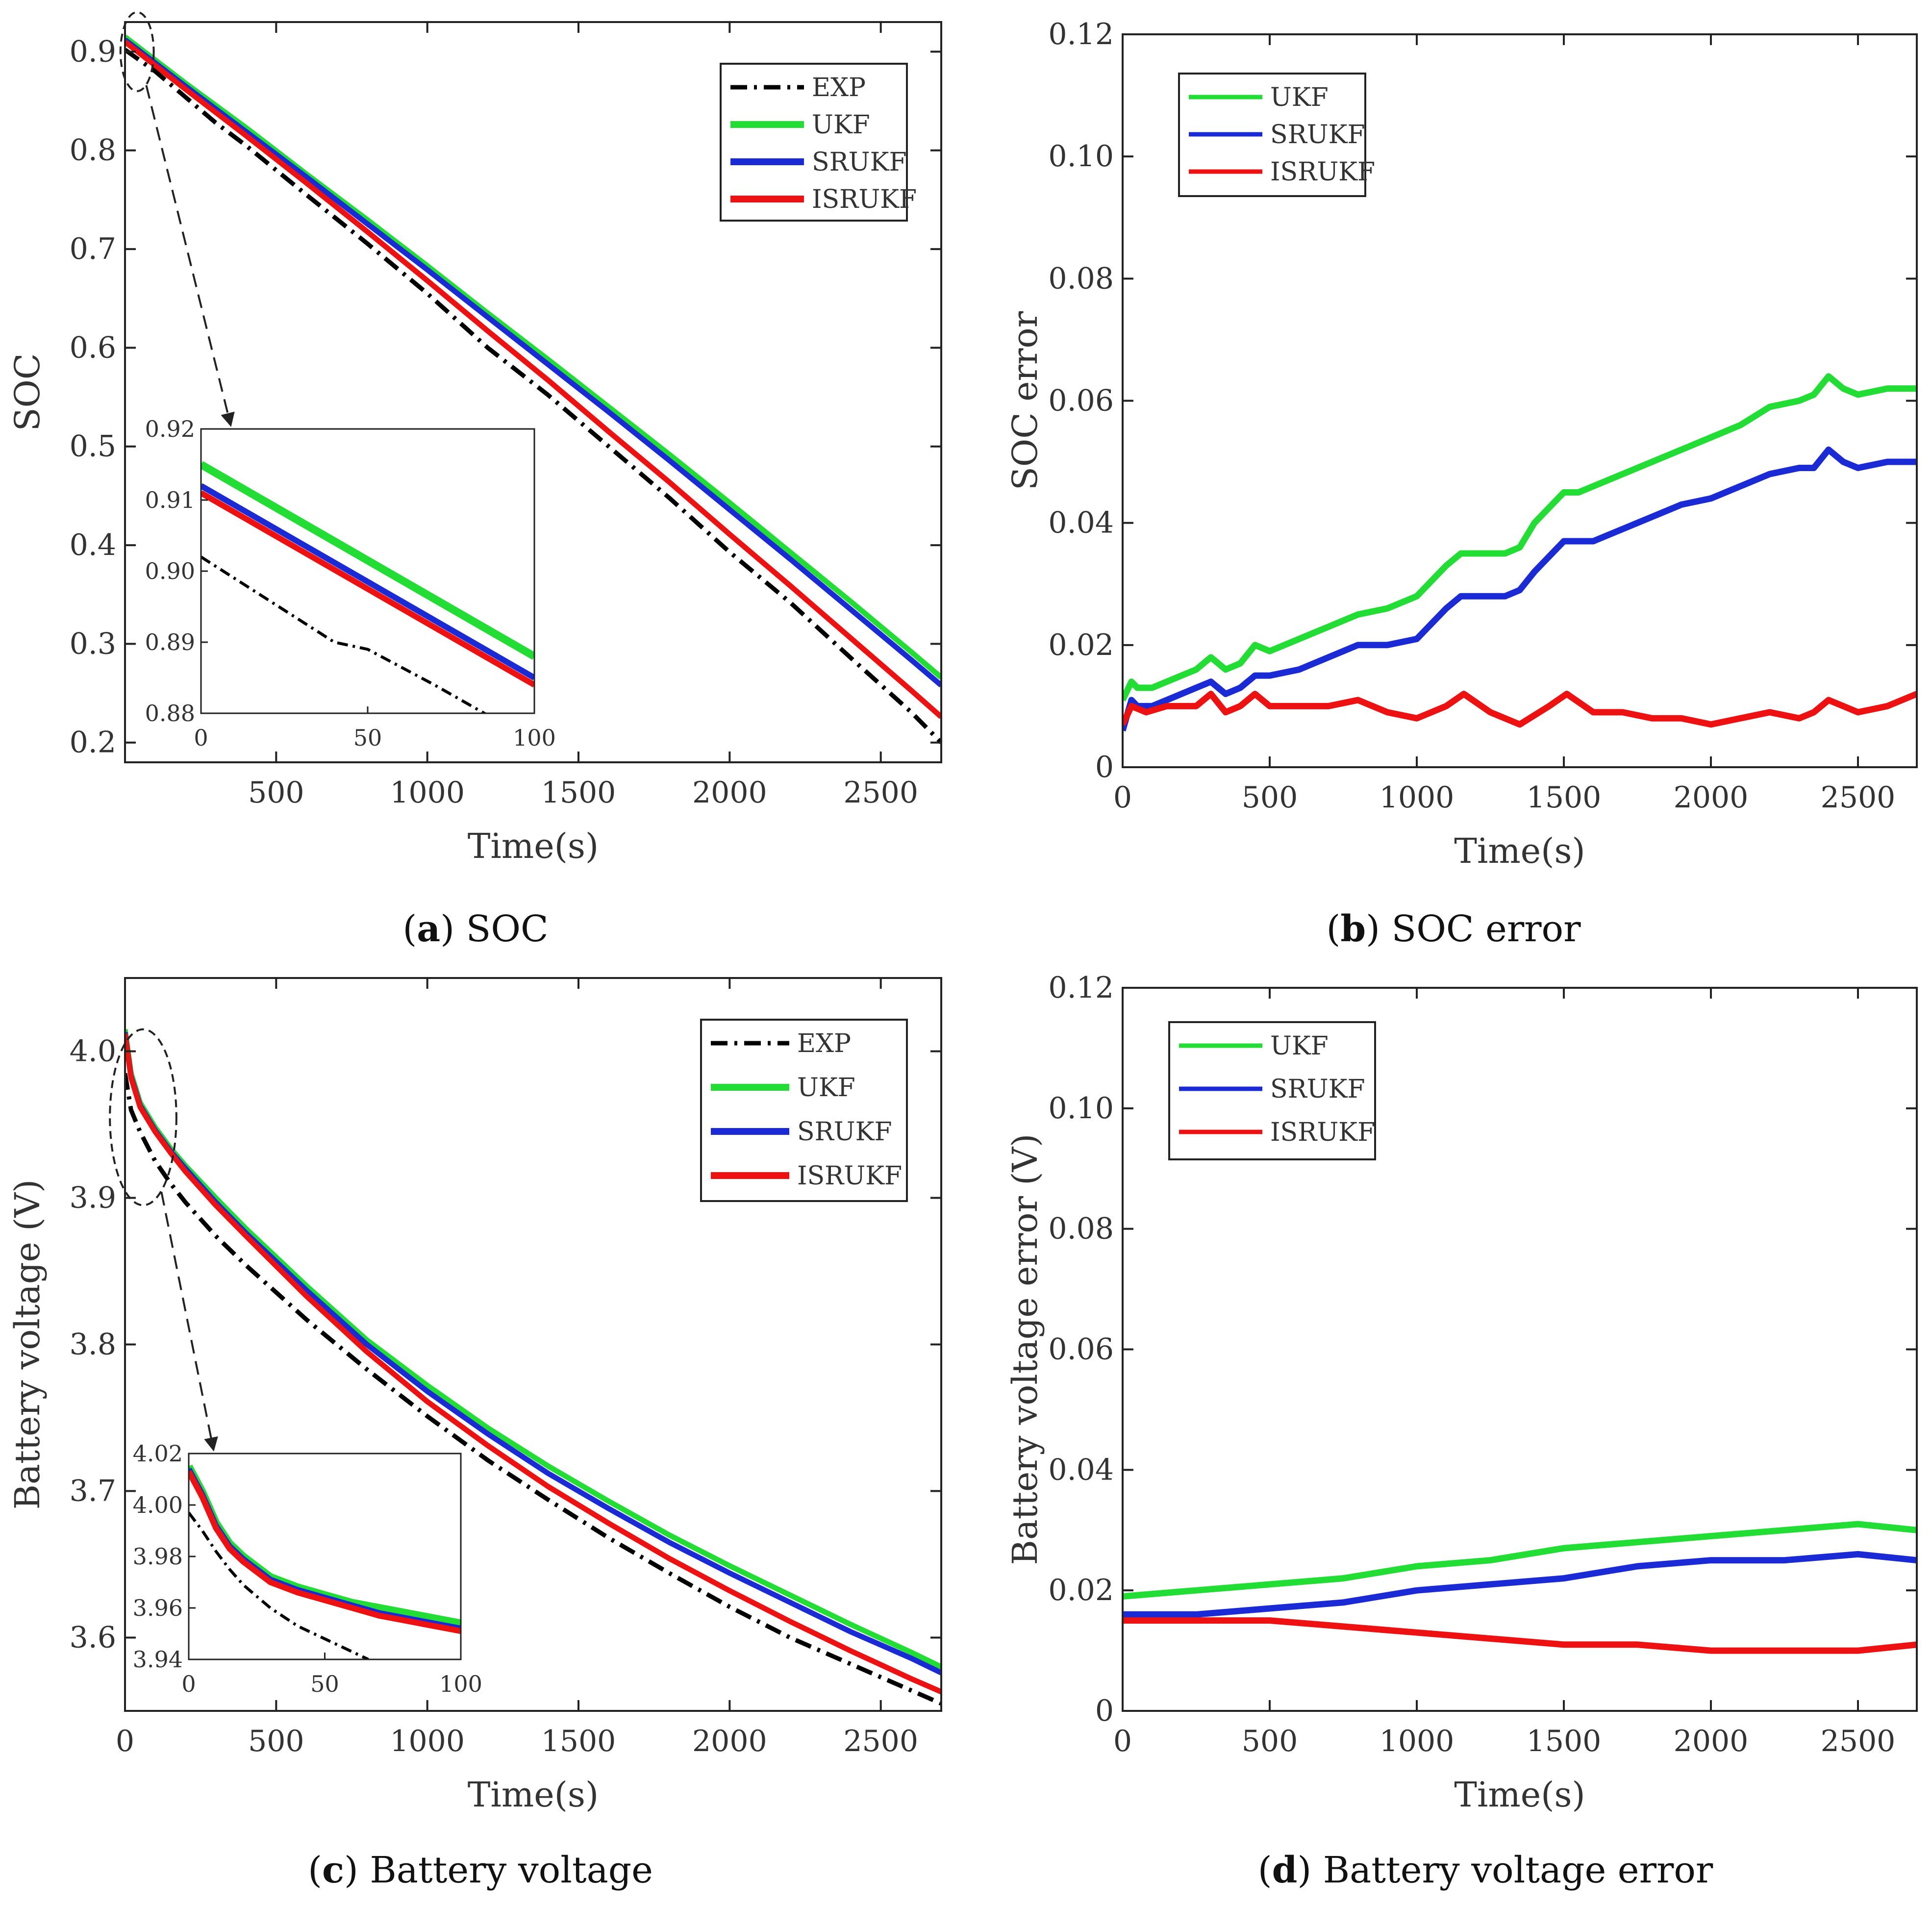  Describe the element at coordinates (27, 1344) in the screenshot. I see `y-axis-label: Battery voltage (V)` at that location.